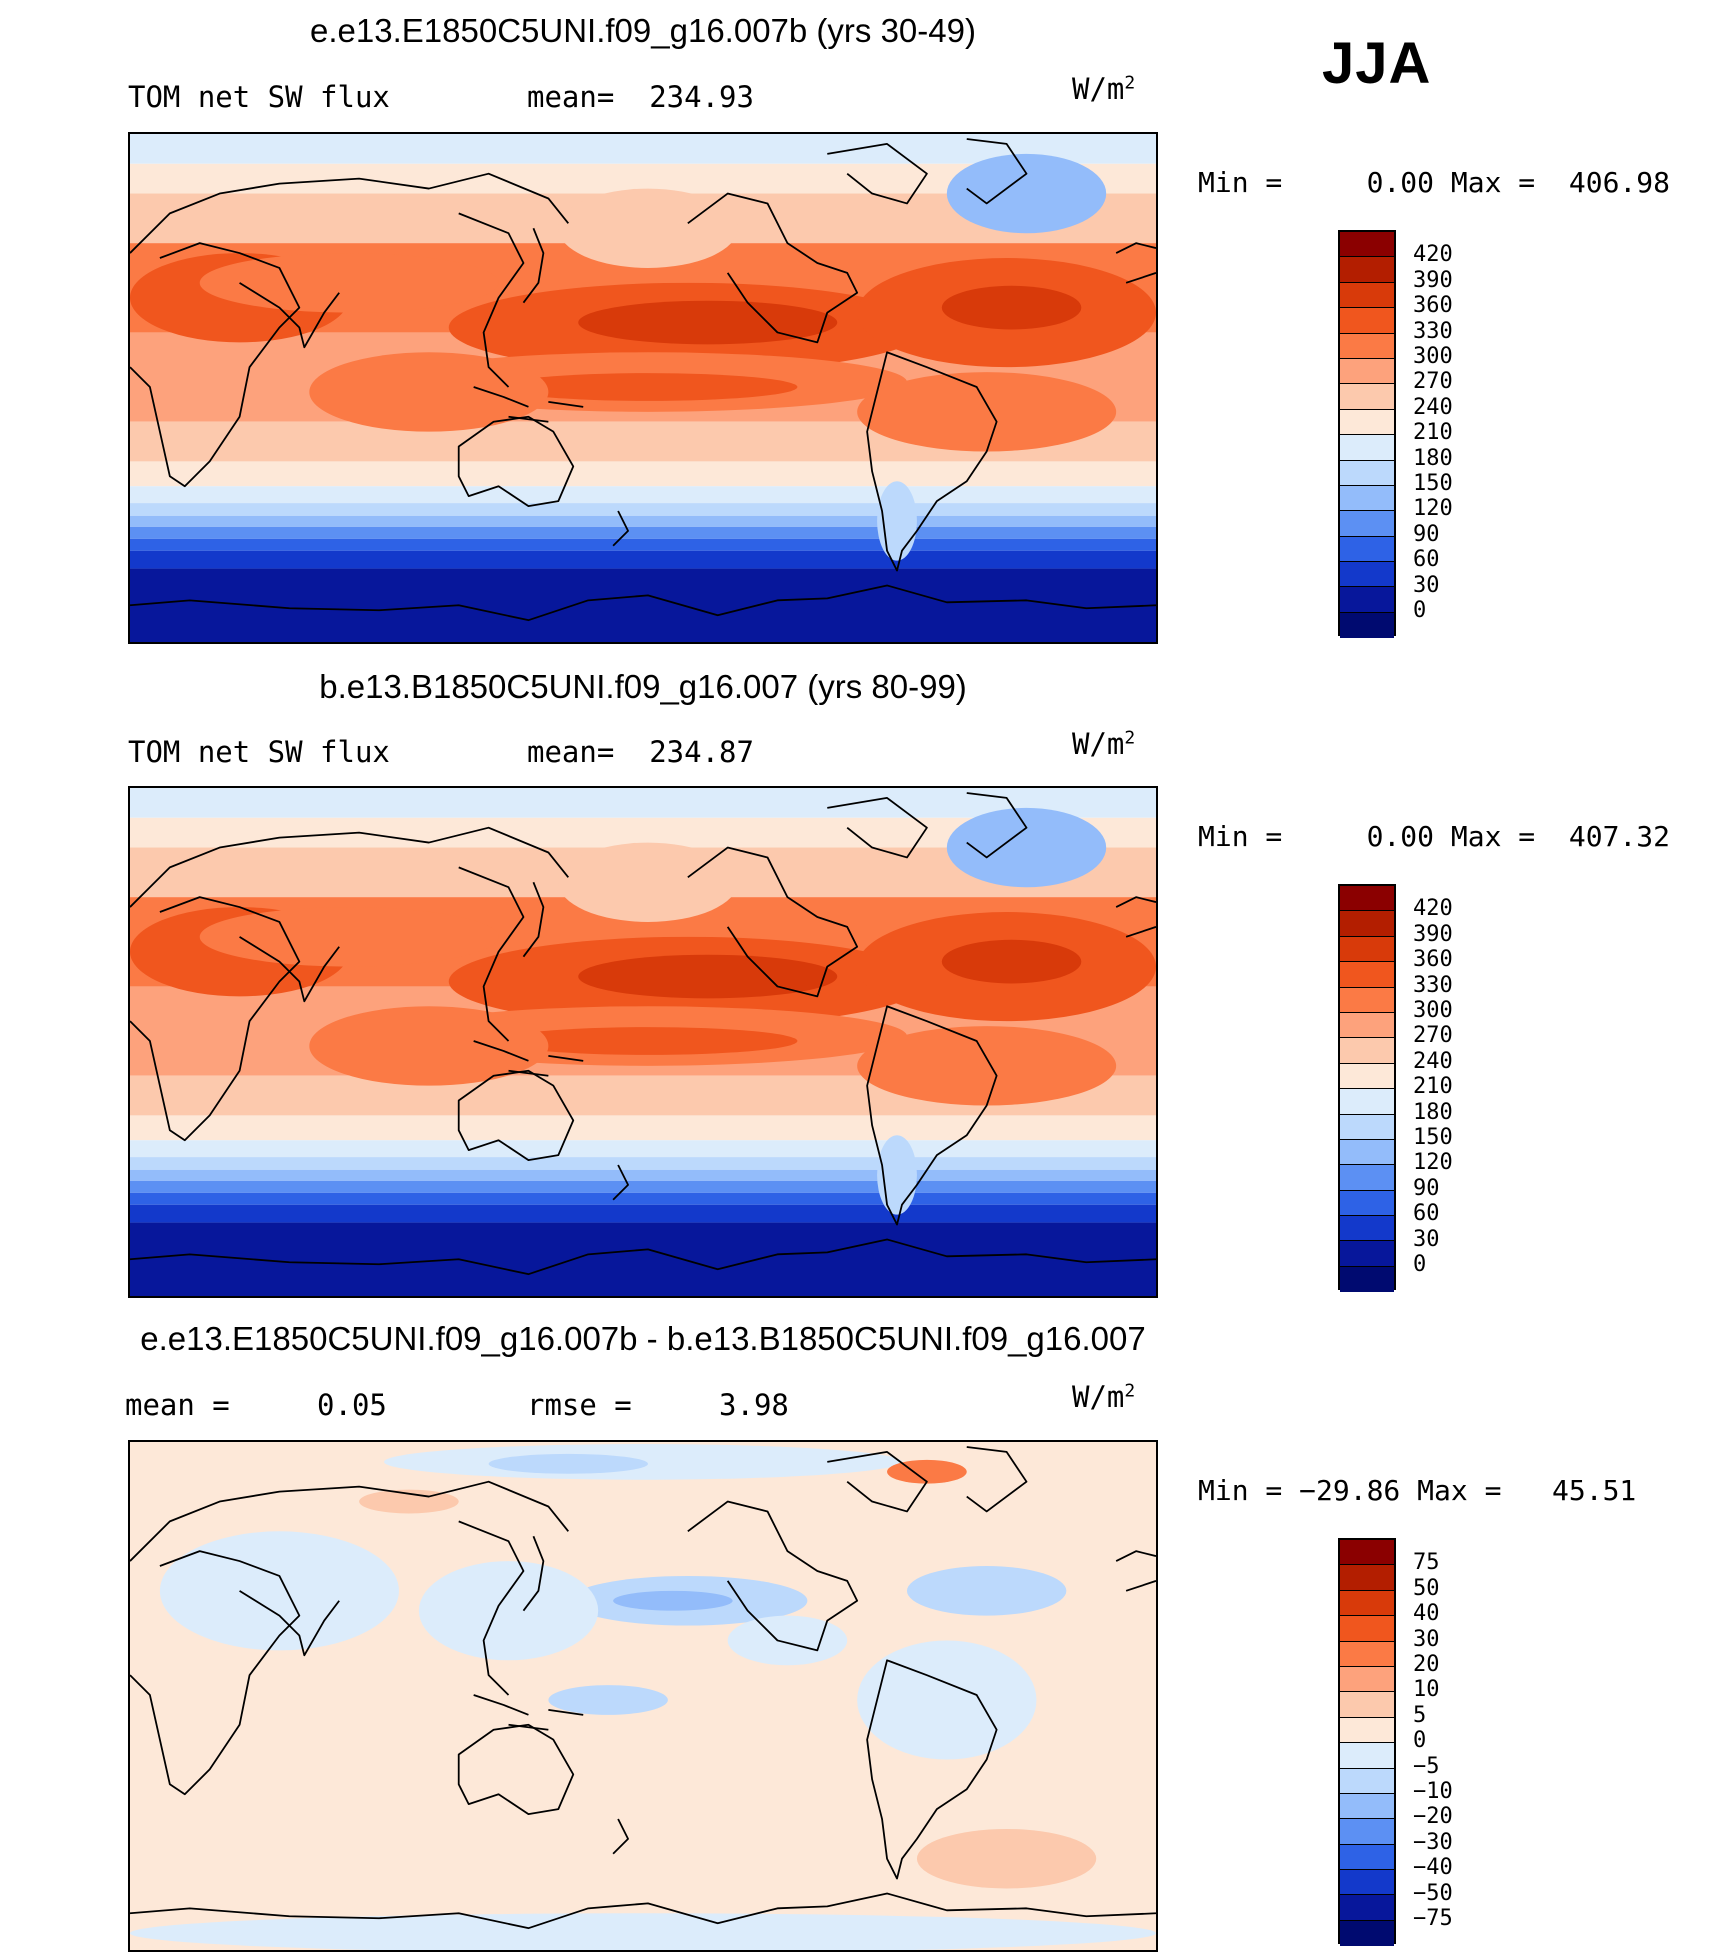 This screenshot has width=1710, height=1958. I want to click on colorbar-tick-label: −40, so click(1433, 1868).